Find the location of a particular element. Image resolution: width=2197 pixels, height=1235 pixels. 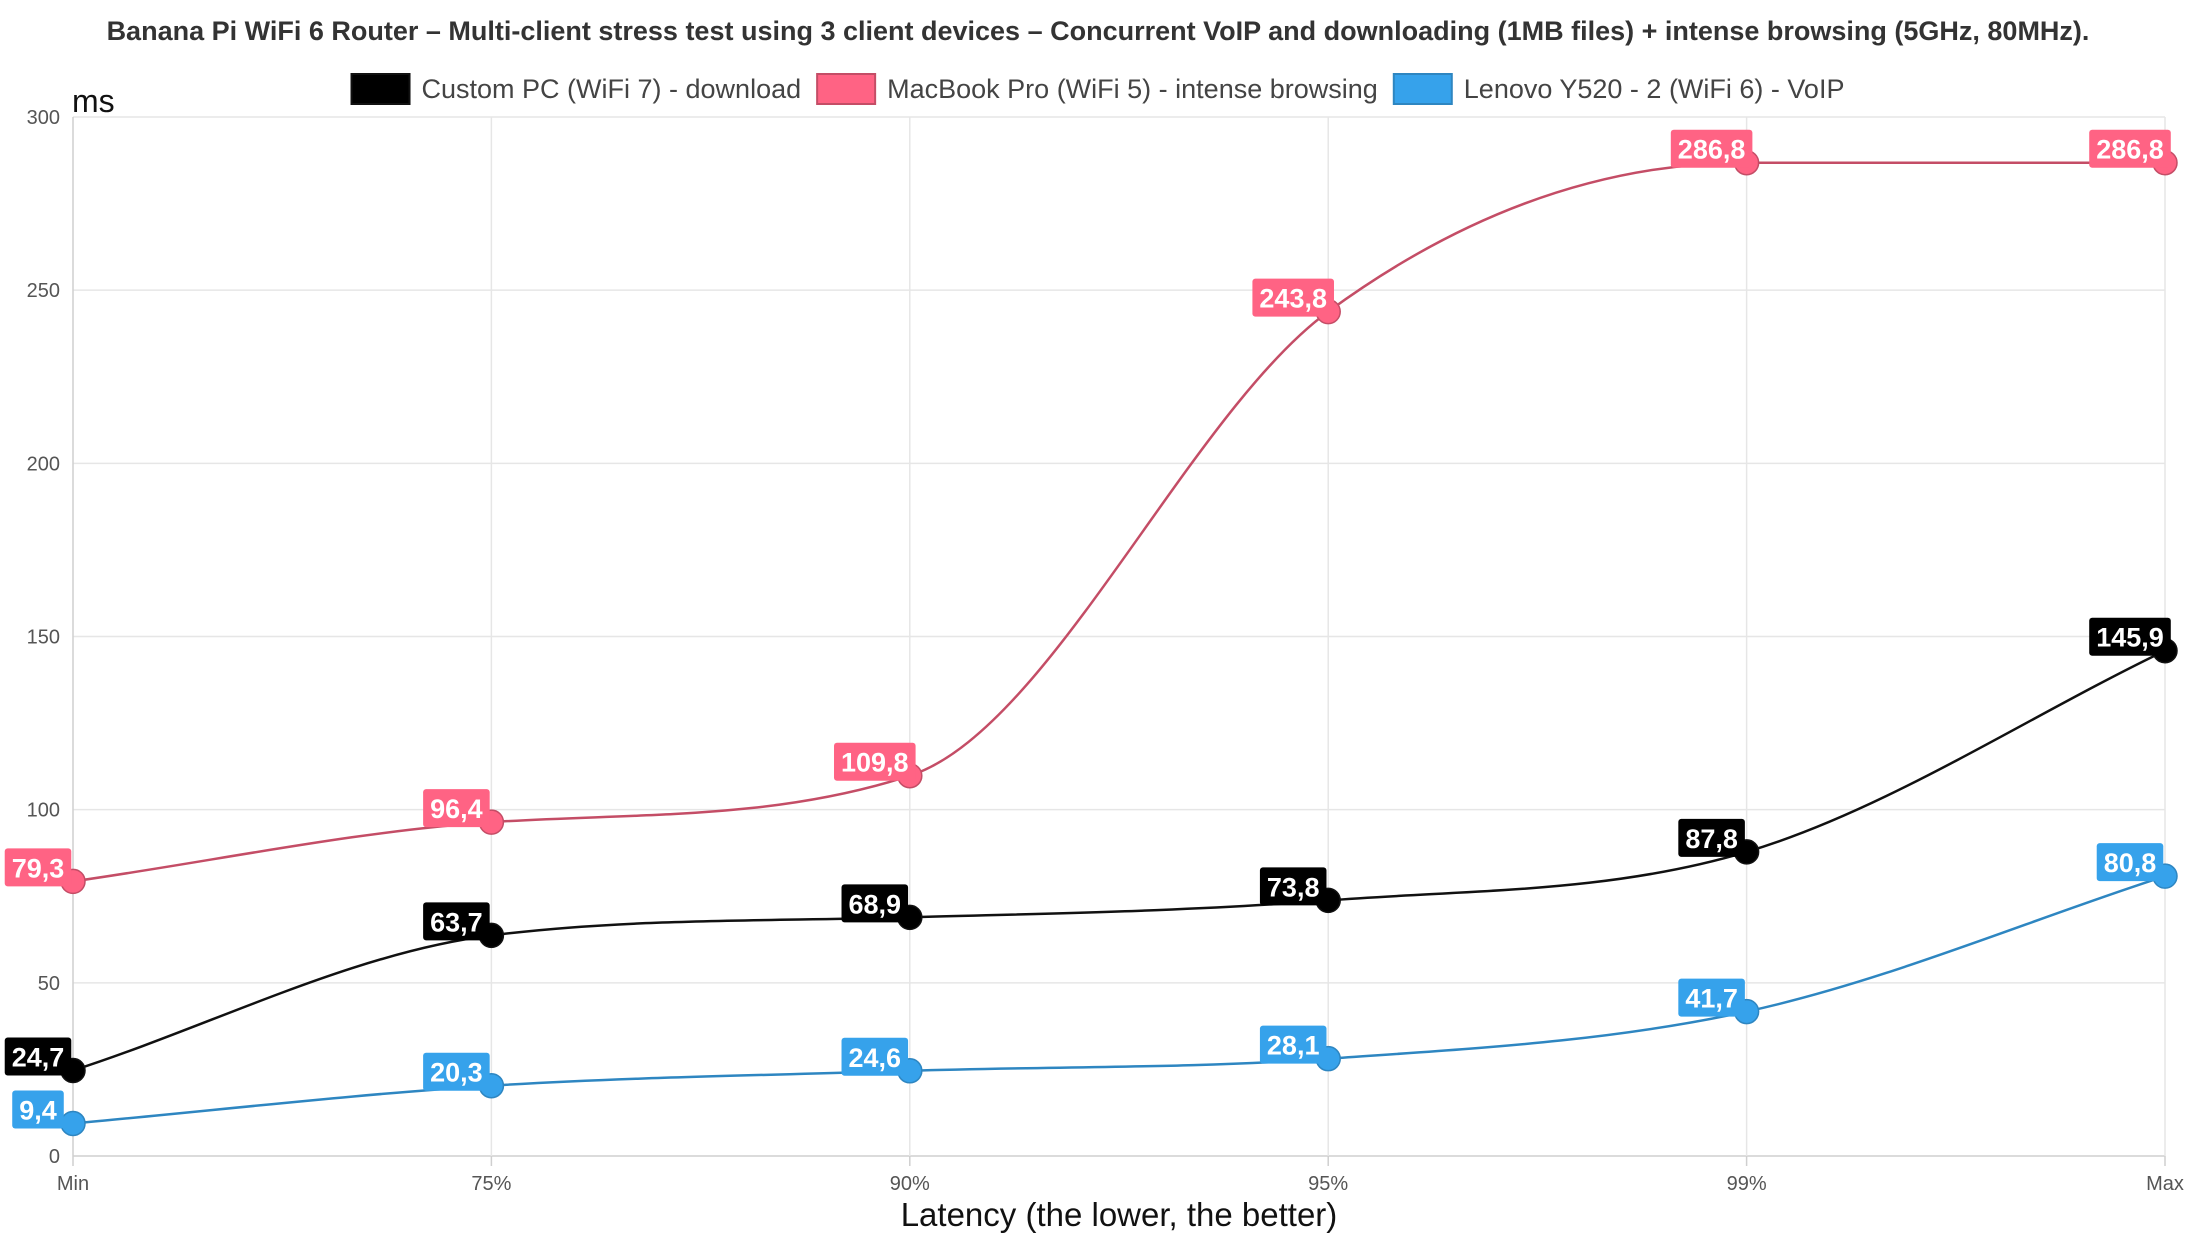

legend-label-macbook-pro-wifi-5-intense-browsing: MacBook Pro (WiFi 5) - intense browsing is located at coordinates (1132, 89).